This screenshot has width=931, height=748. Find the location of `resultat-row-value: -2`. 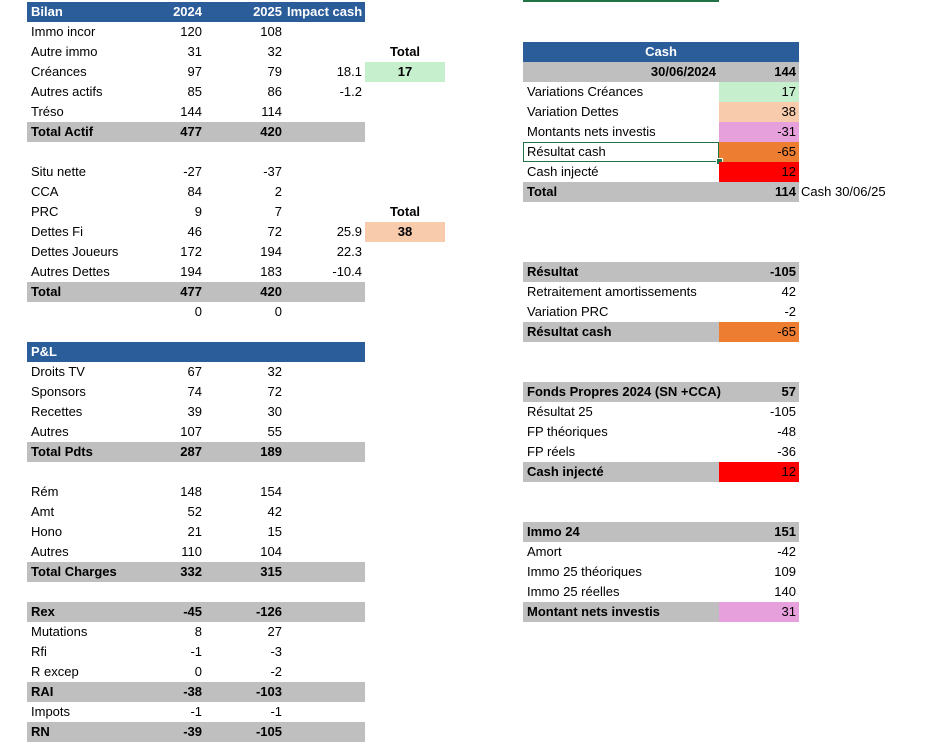

resultat-row-value: -2 is located at coordinates (790, 311).